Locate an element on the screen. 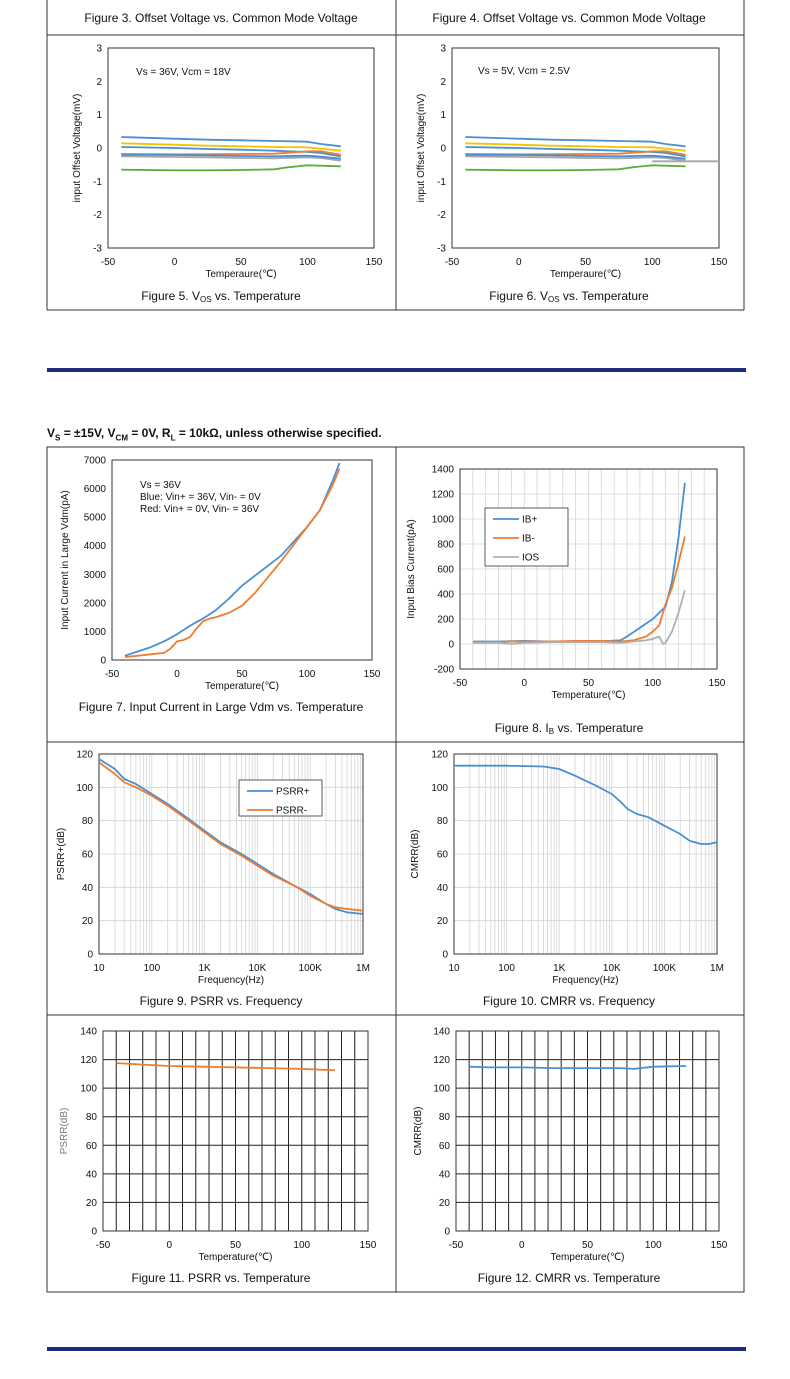 The width and height of the screenshot is (790, 1379). fig6-annotation: Vs = 5V, Vcm = 2.5V is located at coordinates (524, 71).